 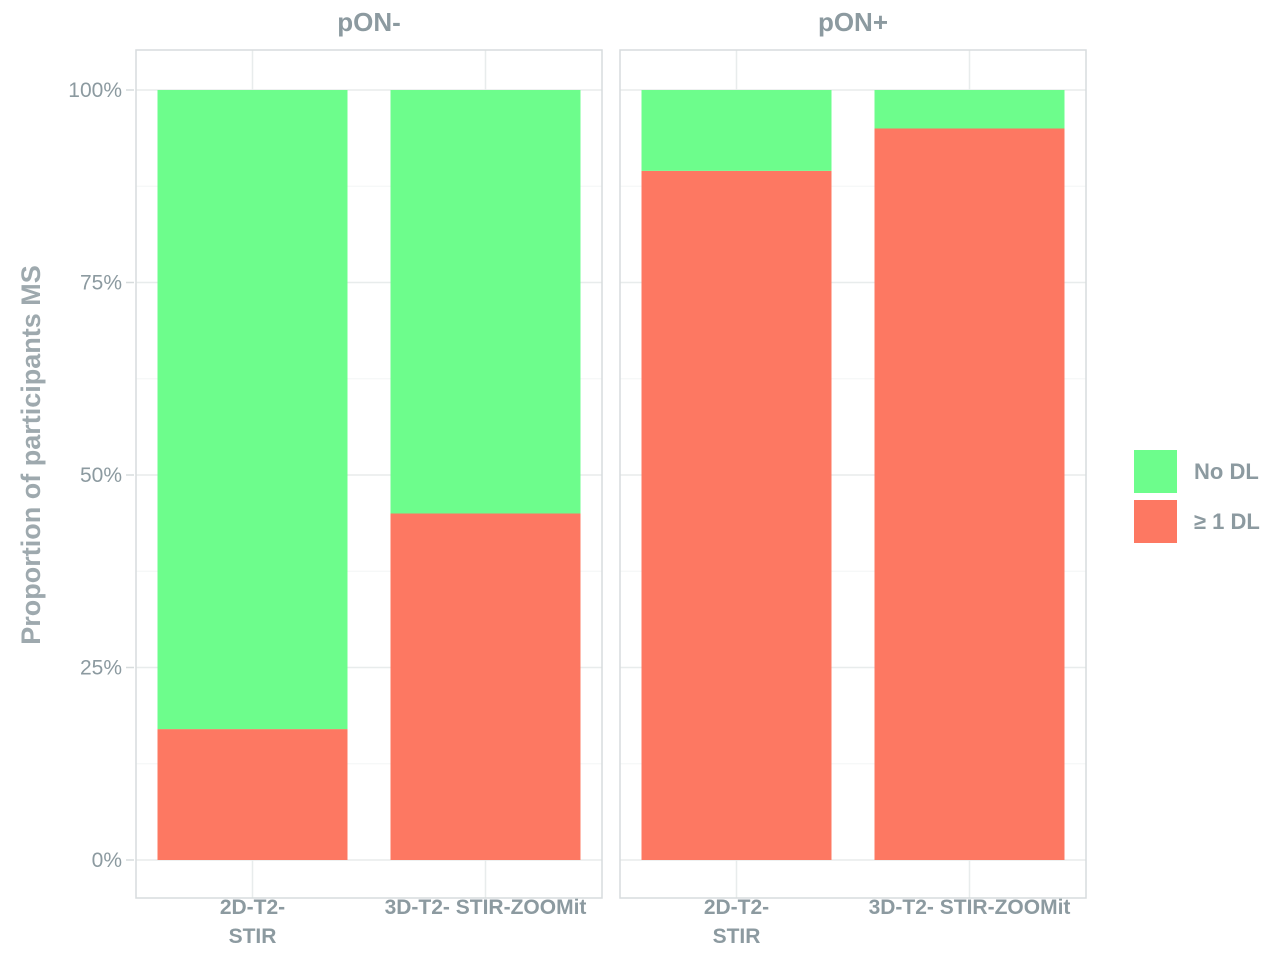 What do you see at coordinates (95, 90) in the screenshot?
I see `y-tick-label: 100%` at bounding box center [95, 90].